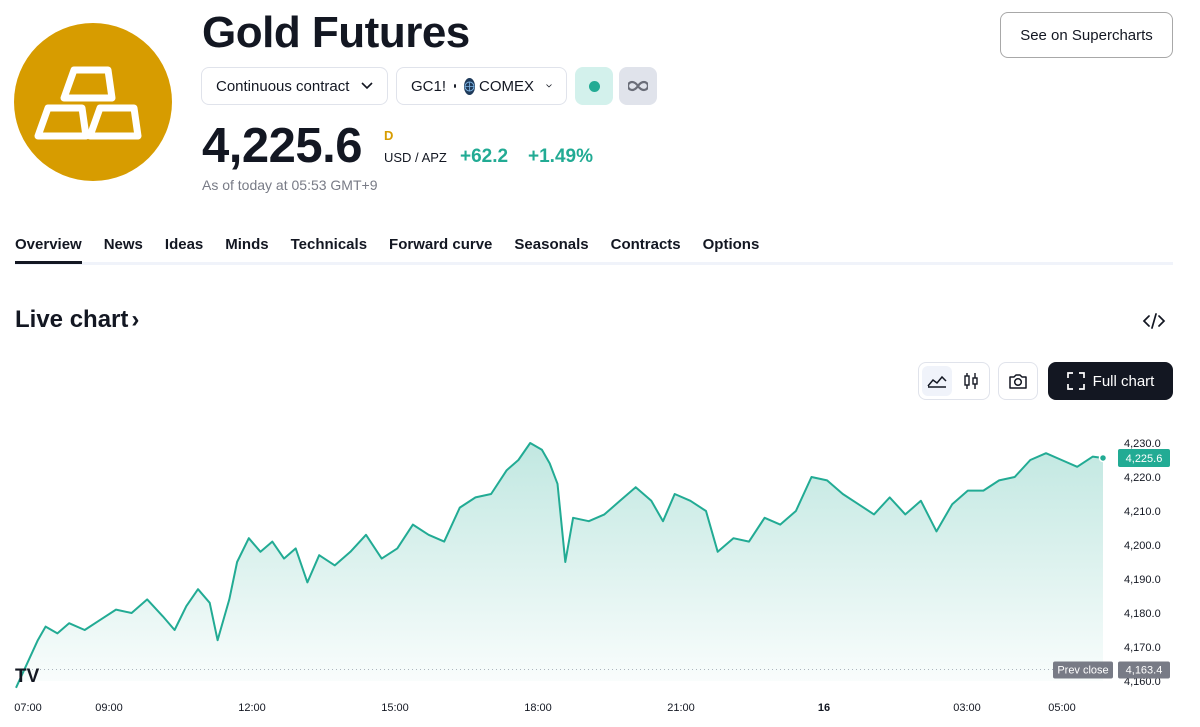 This screenshot has width=1200, height=727. What do you see at coordinates (290, 185) in the screenshot?
I see `as-of-timestamp: As of today at 05:53 GMT+9` at bounding box center [290, 185].